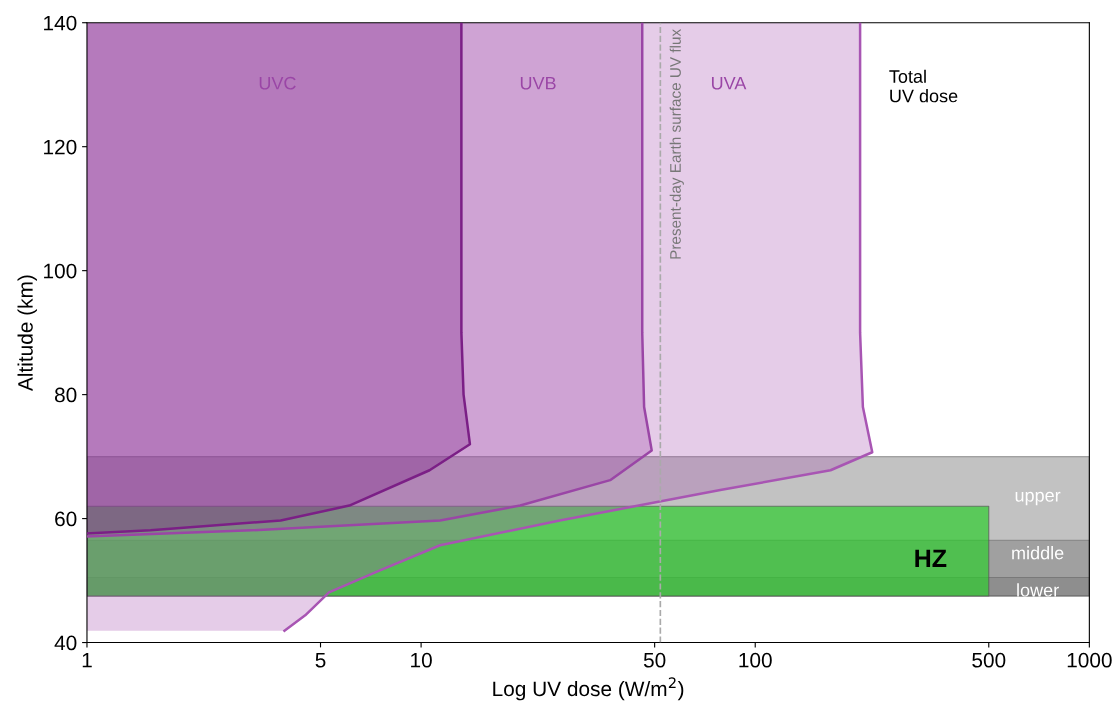 The width and height of the screenshot is (1115, 710). I want to click on x-tick-label: 10, so click(421, 660).